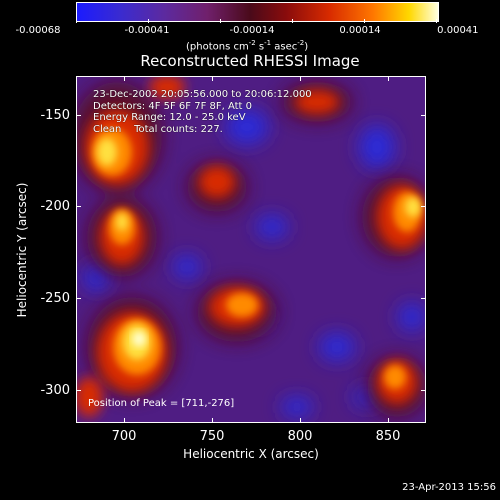 This screenshot has width=500, height=500. I want to click on energy-range-text: Energy Range: 12.0 - 25.0 keV, so click(169, 117).